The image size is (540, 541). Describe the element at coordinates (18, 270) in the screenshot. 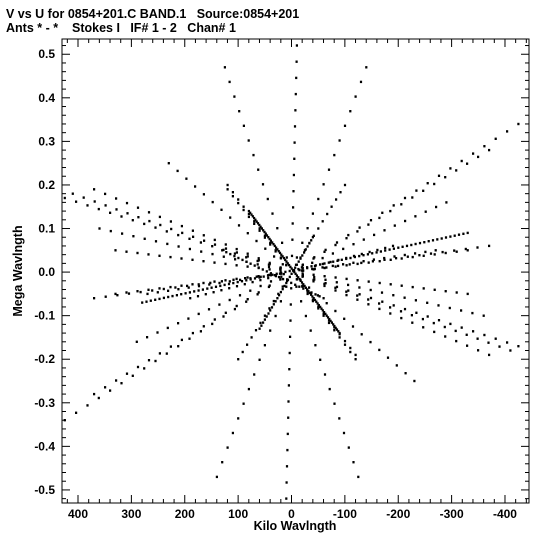

I see `y-axis-label: Mega Wavlngth` at that location.